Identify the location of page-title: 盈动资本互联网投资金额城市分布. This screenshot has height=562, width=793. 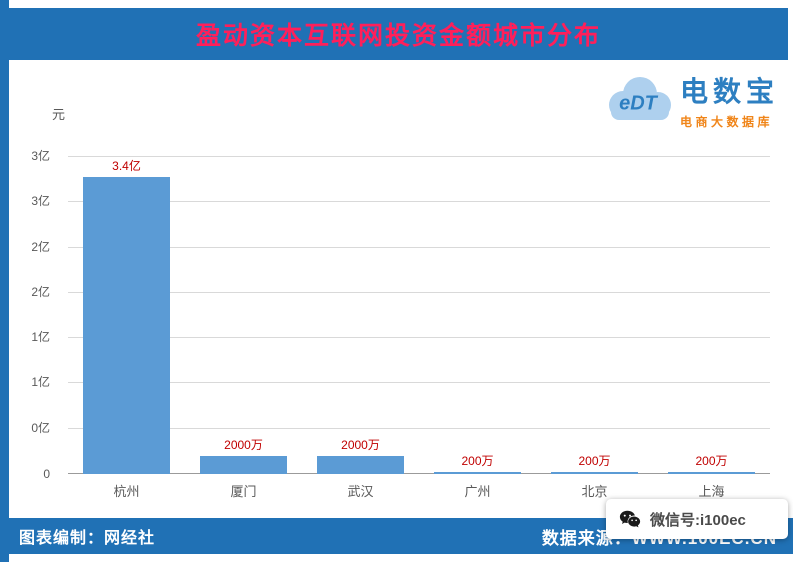
(398, 36).